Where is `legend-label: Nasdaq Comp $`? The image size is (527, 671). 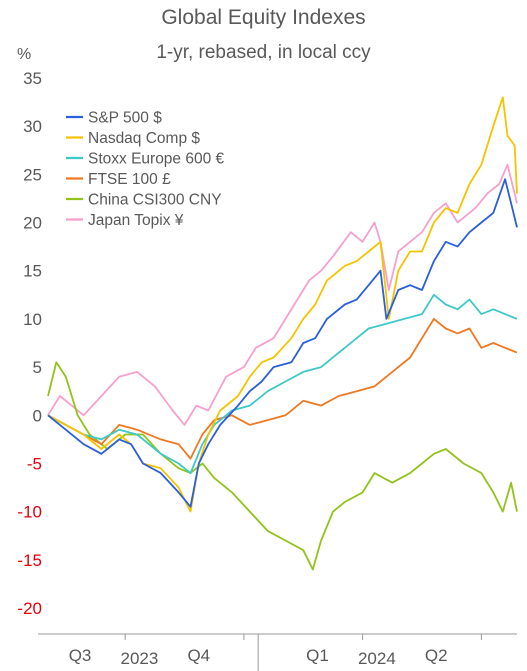
legend-label: Nasdaq Comp $ is located at coordinates (144, 138).